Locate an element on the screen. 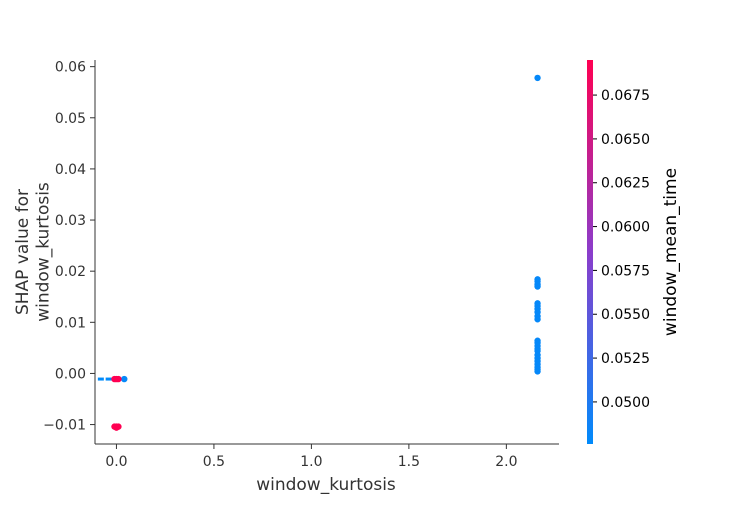 Image resolution: width=750 pixels, height=505 pixels. colorbar-tick-label: 0.0650 is located at coordinates (625, 140).